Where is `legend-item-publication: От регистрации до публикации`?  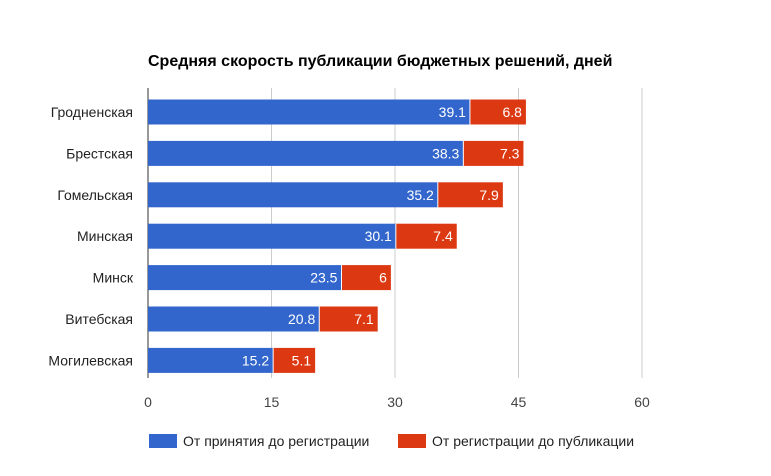
legend-item-publication: От регистрации до публикации is located at coordinates (516, 441).